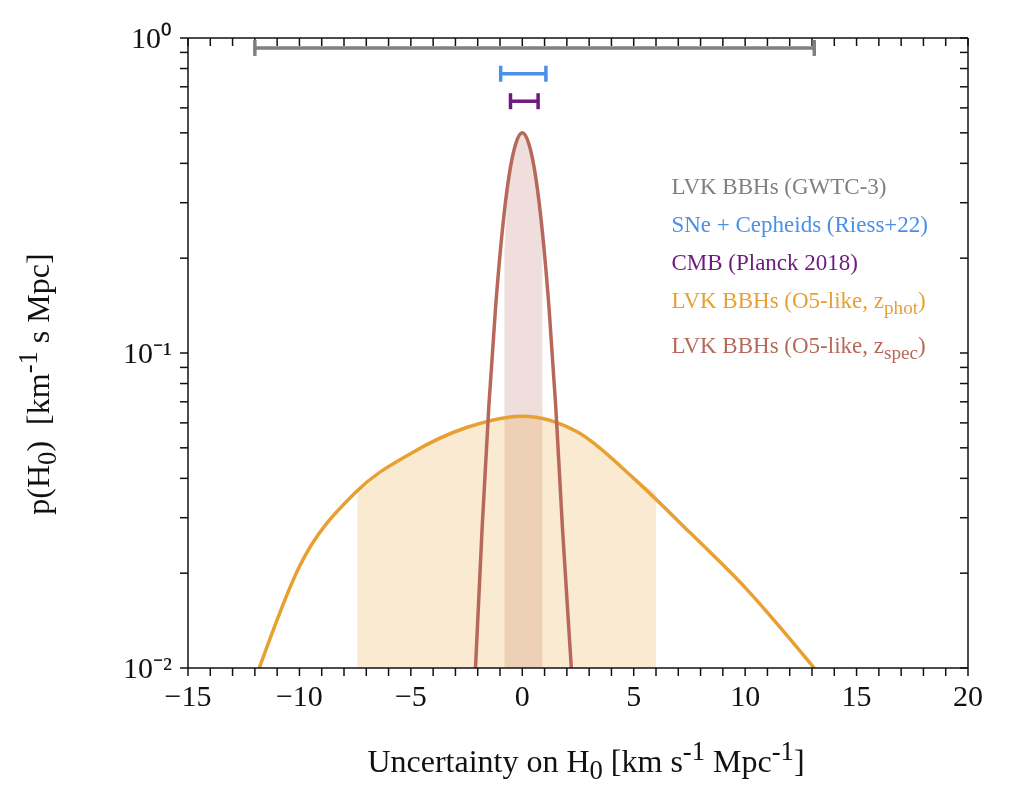  Describe the element at coordinates (634, 695) in the screenshot. I see `x-tick-label: 5` at that location.